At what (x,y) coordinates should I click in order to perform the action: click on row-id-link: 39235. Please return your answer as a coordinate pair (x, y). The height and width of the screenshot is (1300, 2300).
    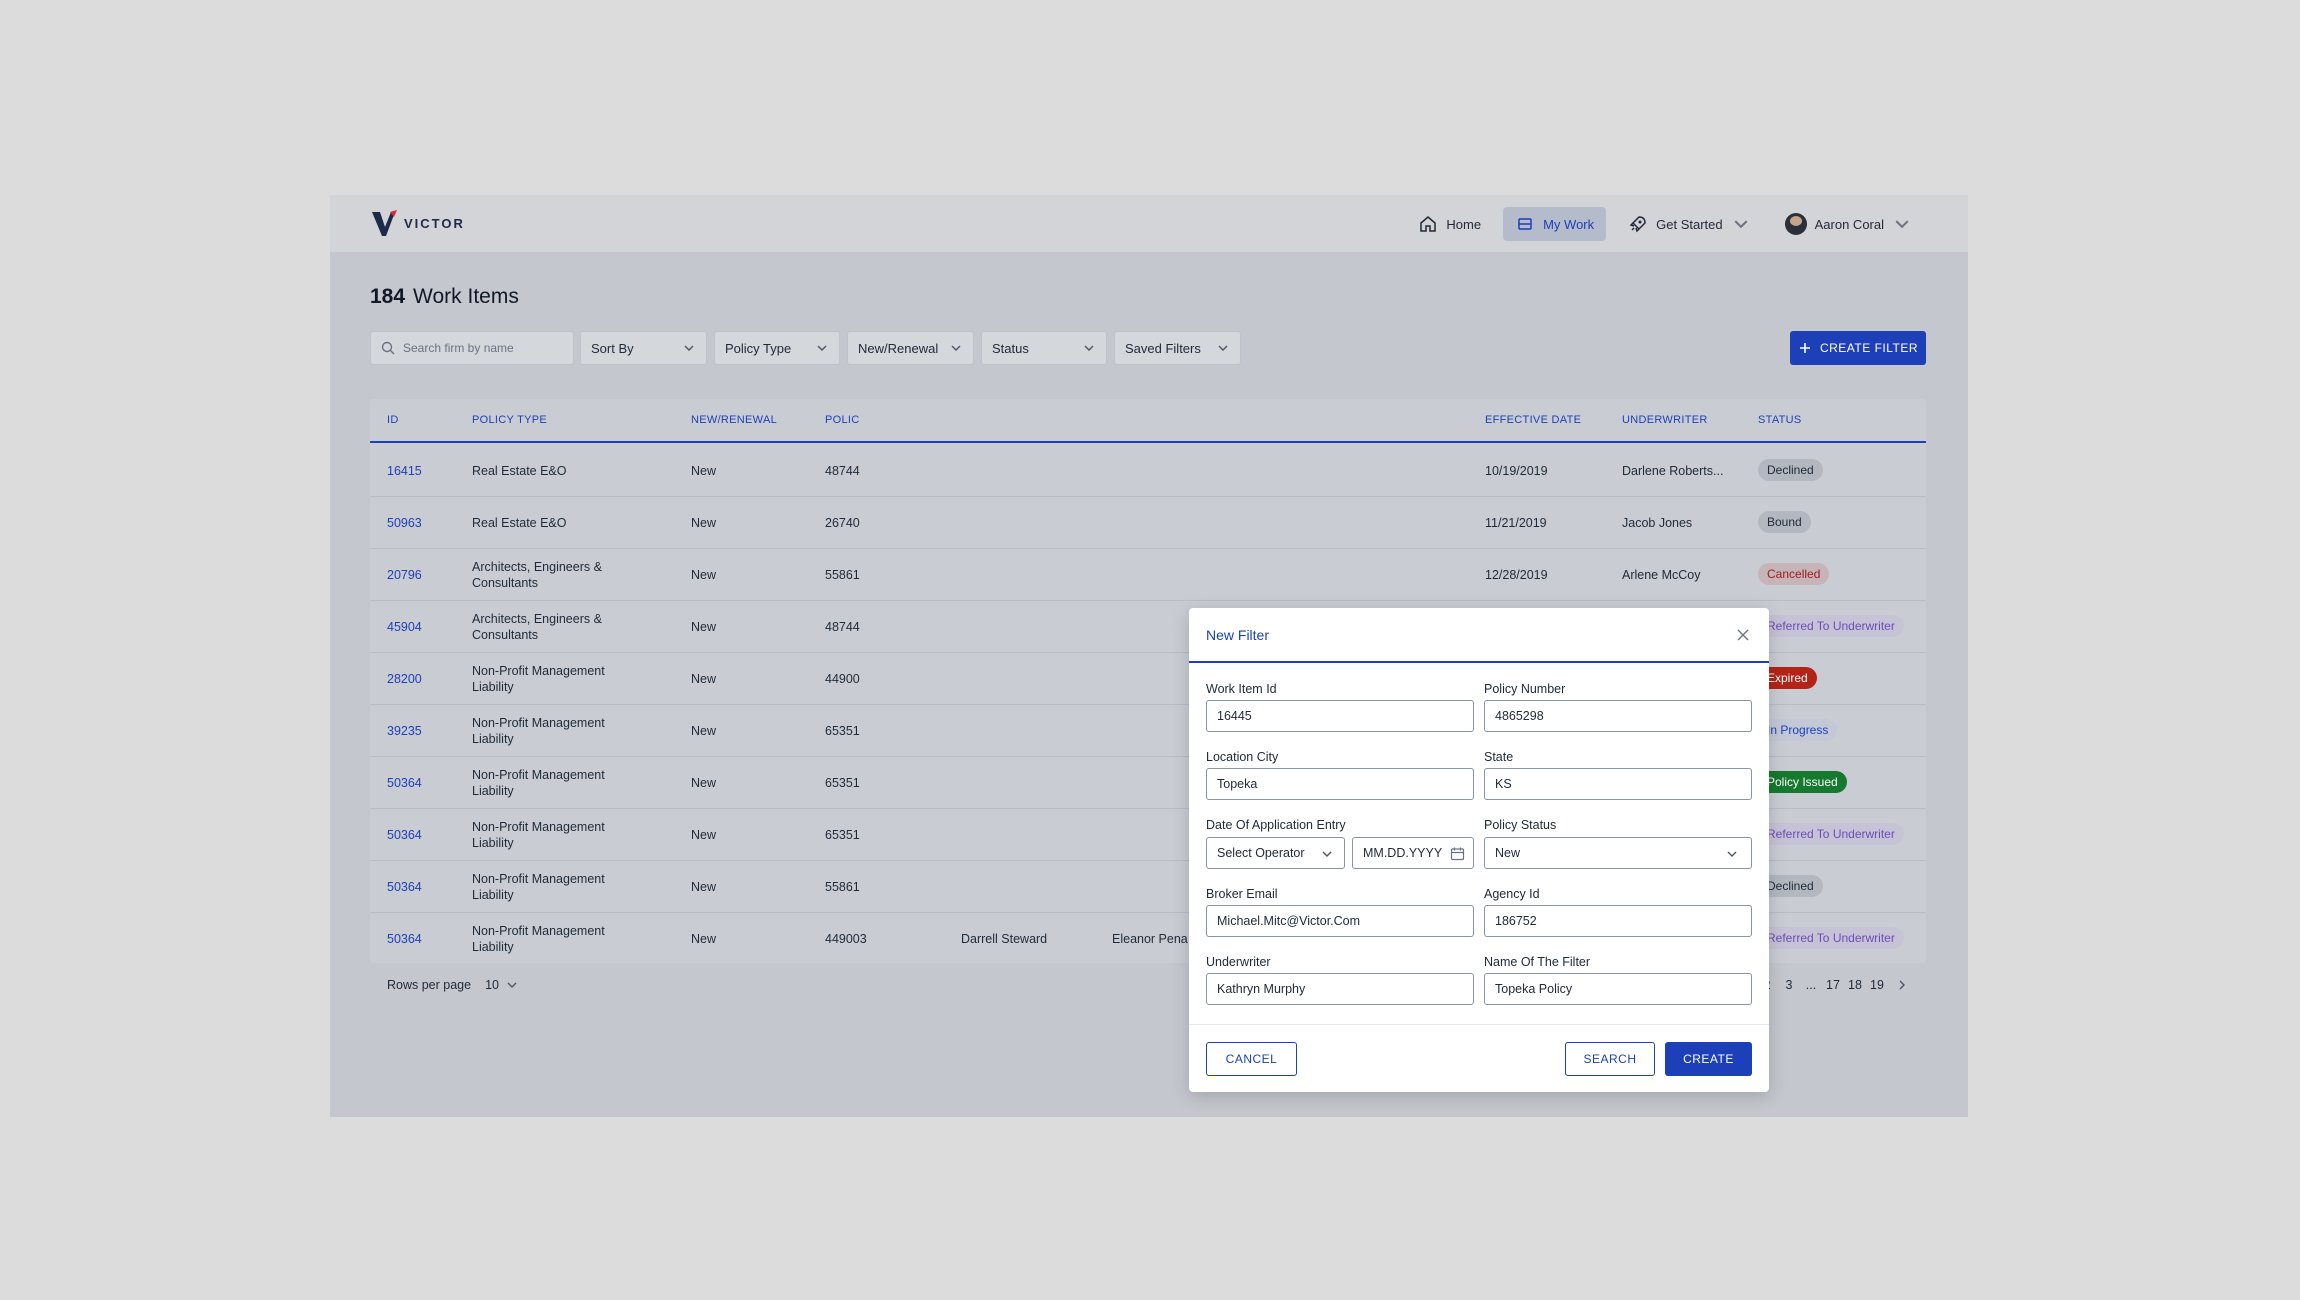
    Looking at the image, I should click on (404, 731).